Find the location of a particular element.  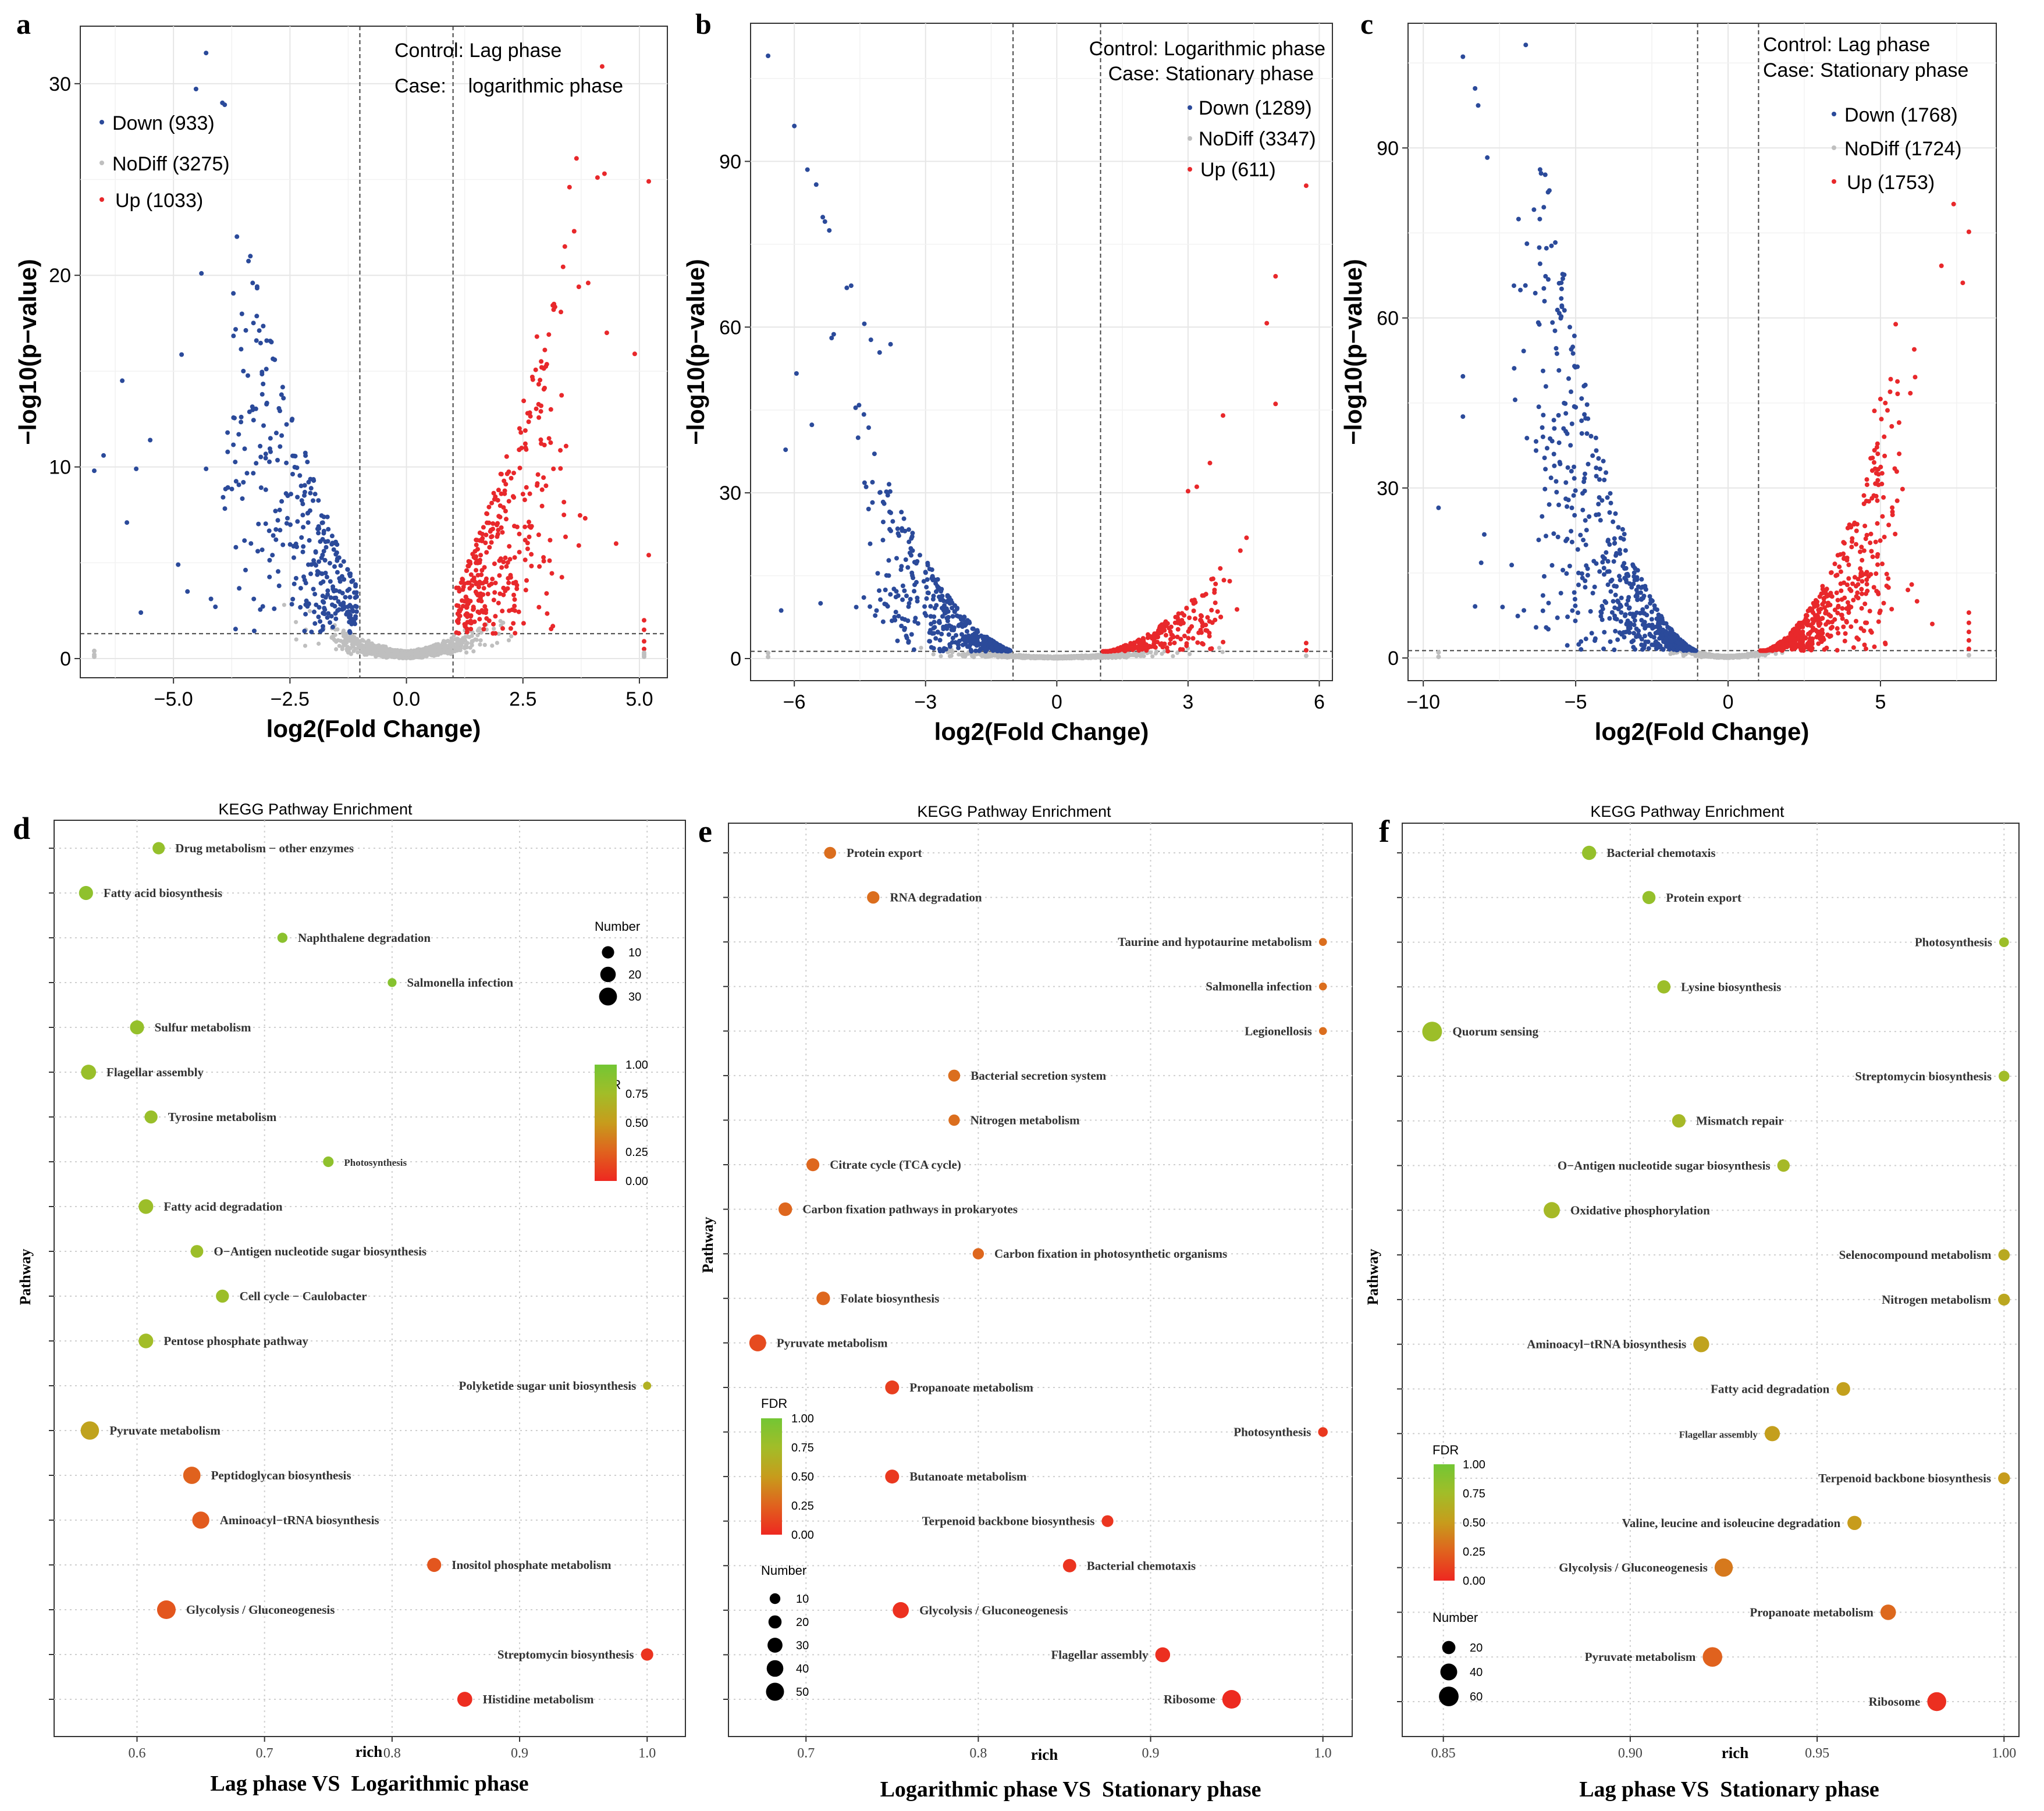

down-outlier-point is located at coordinates (823, 217).